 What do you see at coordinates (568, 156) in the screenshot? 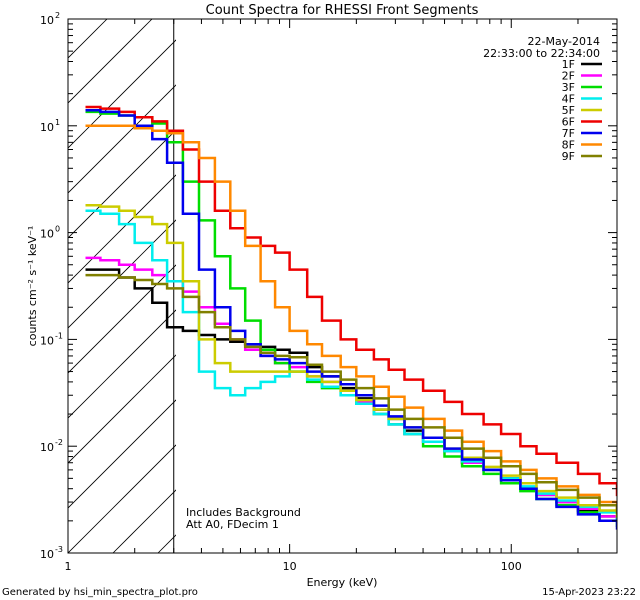
I see `legend-label-9F: 9F` at bounding box center [568, 156].